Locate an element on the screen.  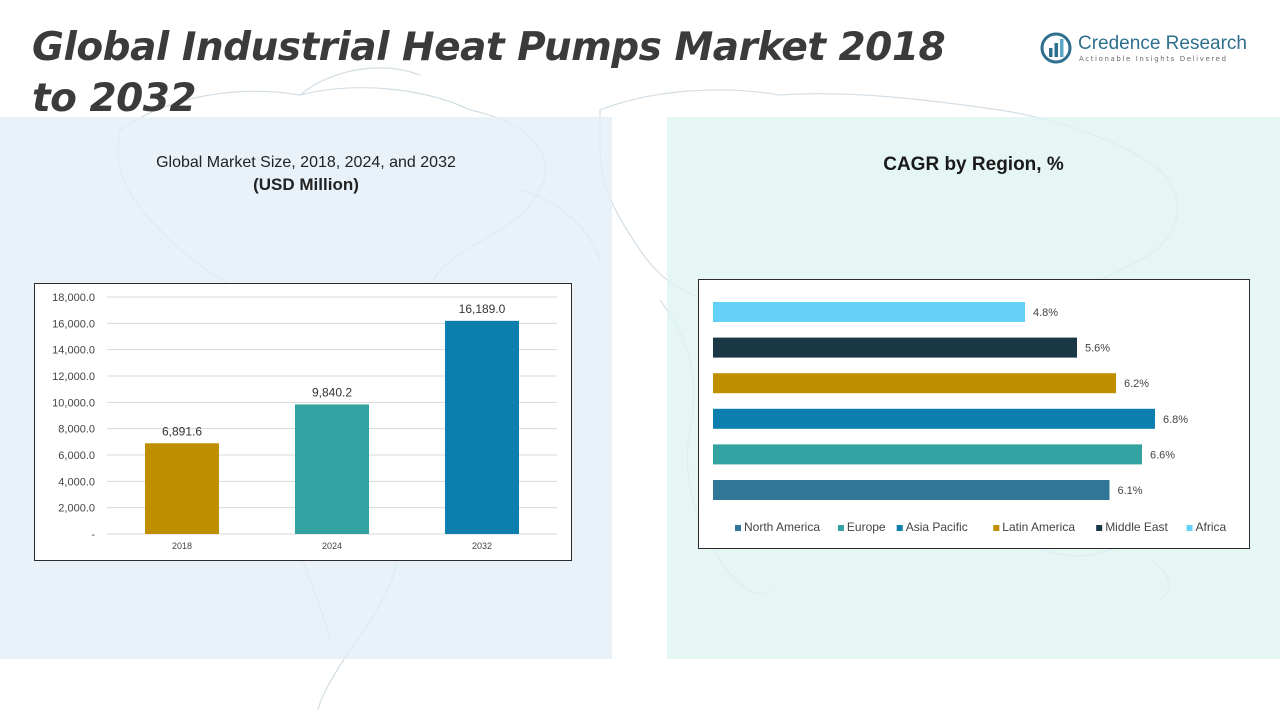
legend-label: Africa is located at coordinates (1211, 527).